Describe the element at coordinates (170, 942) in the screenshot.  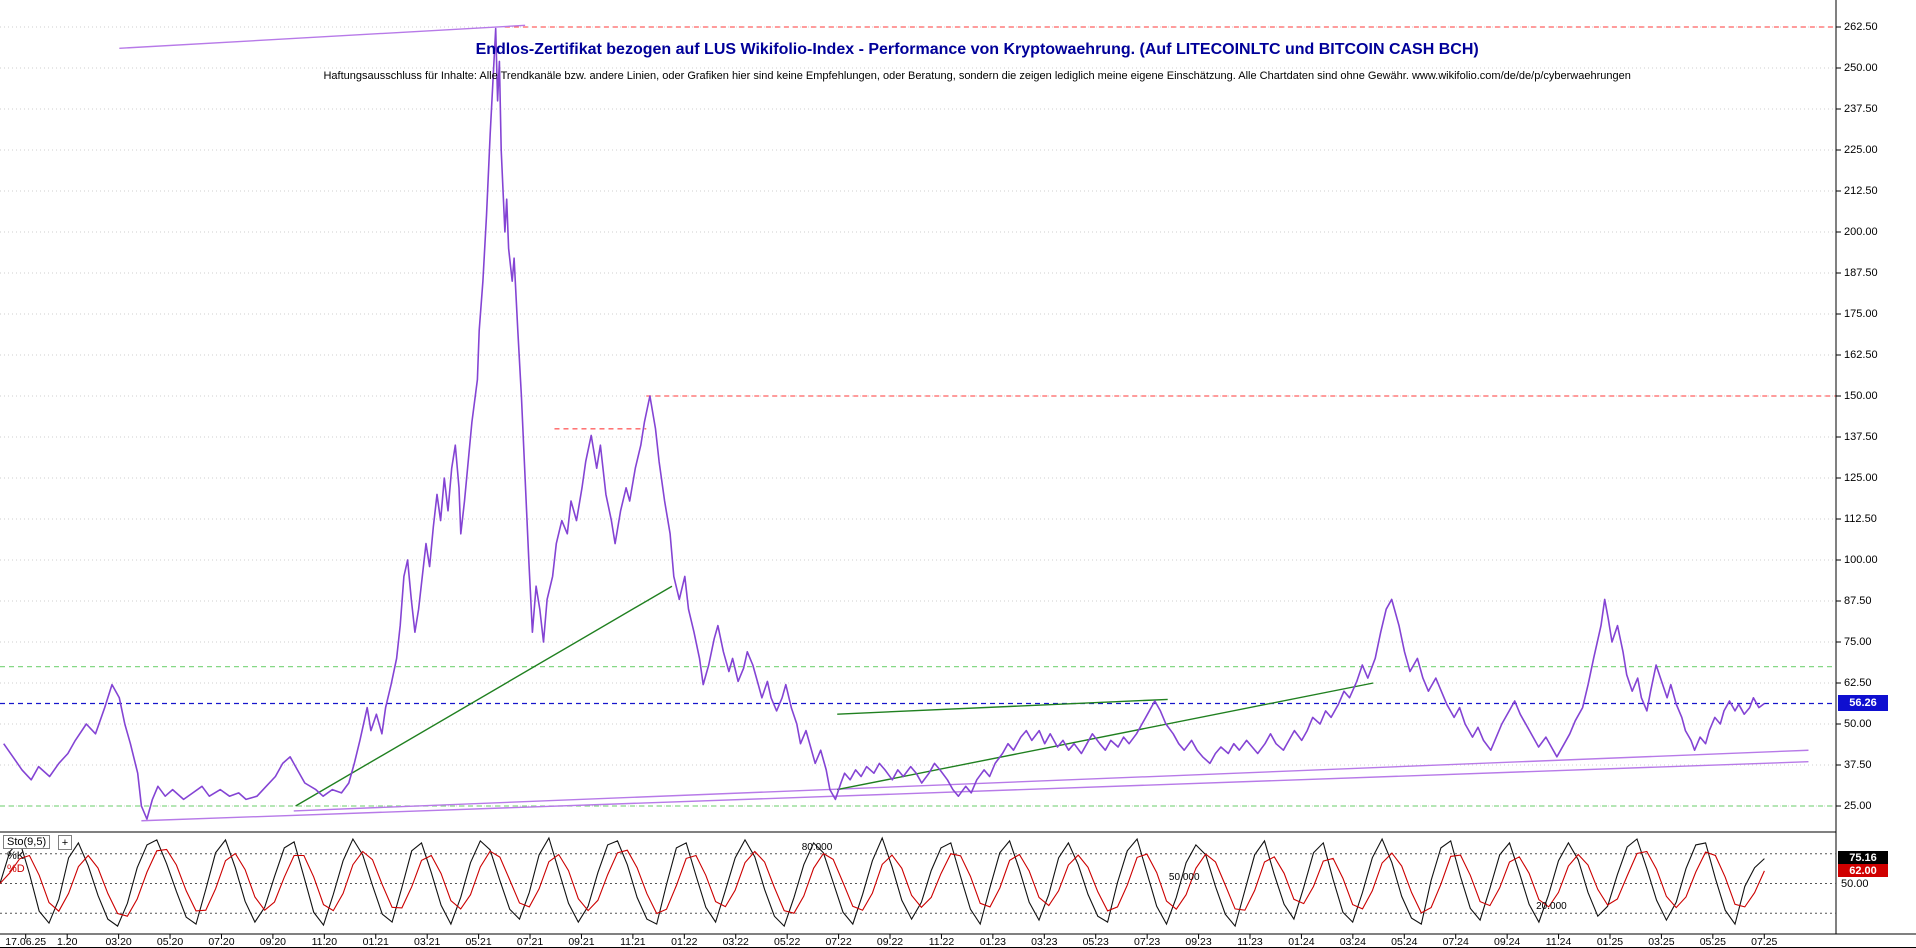
I see `x-axis-label: 05.20` at that location.